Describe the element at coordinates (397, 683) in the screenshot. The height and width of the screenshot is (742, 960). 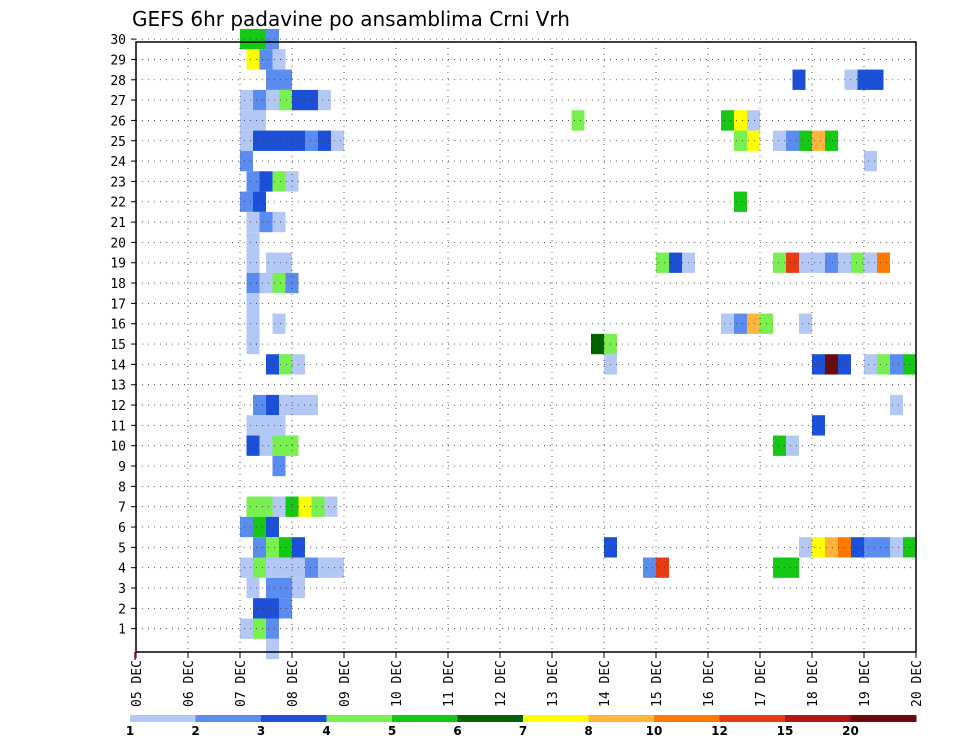
I see `x-tick-label: 10 DEC` at that location.